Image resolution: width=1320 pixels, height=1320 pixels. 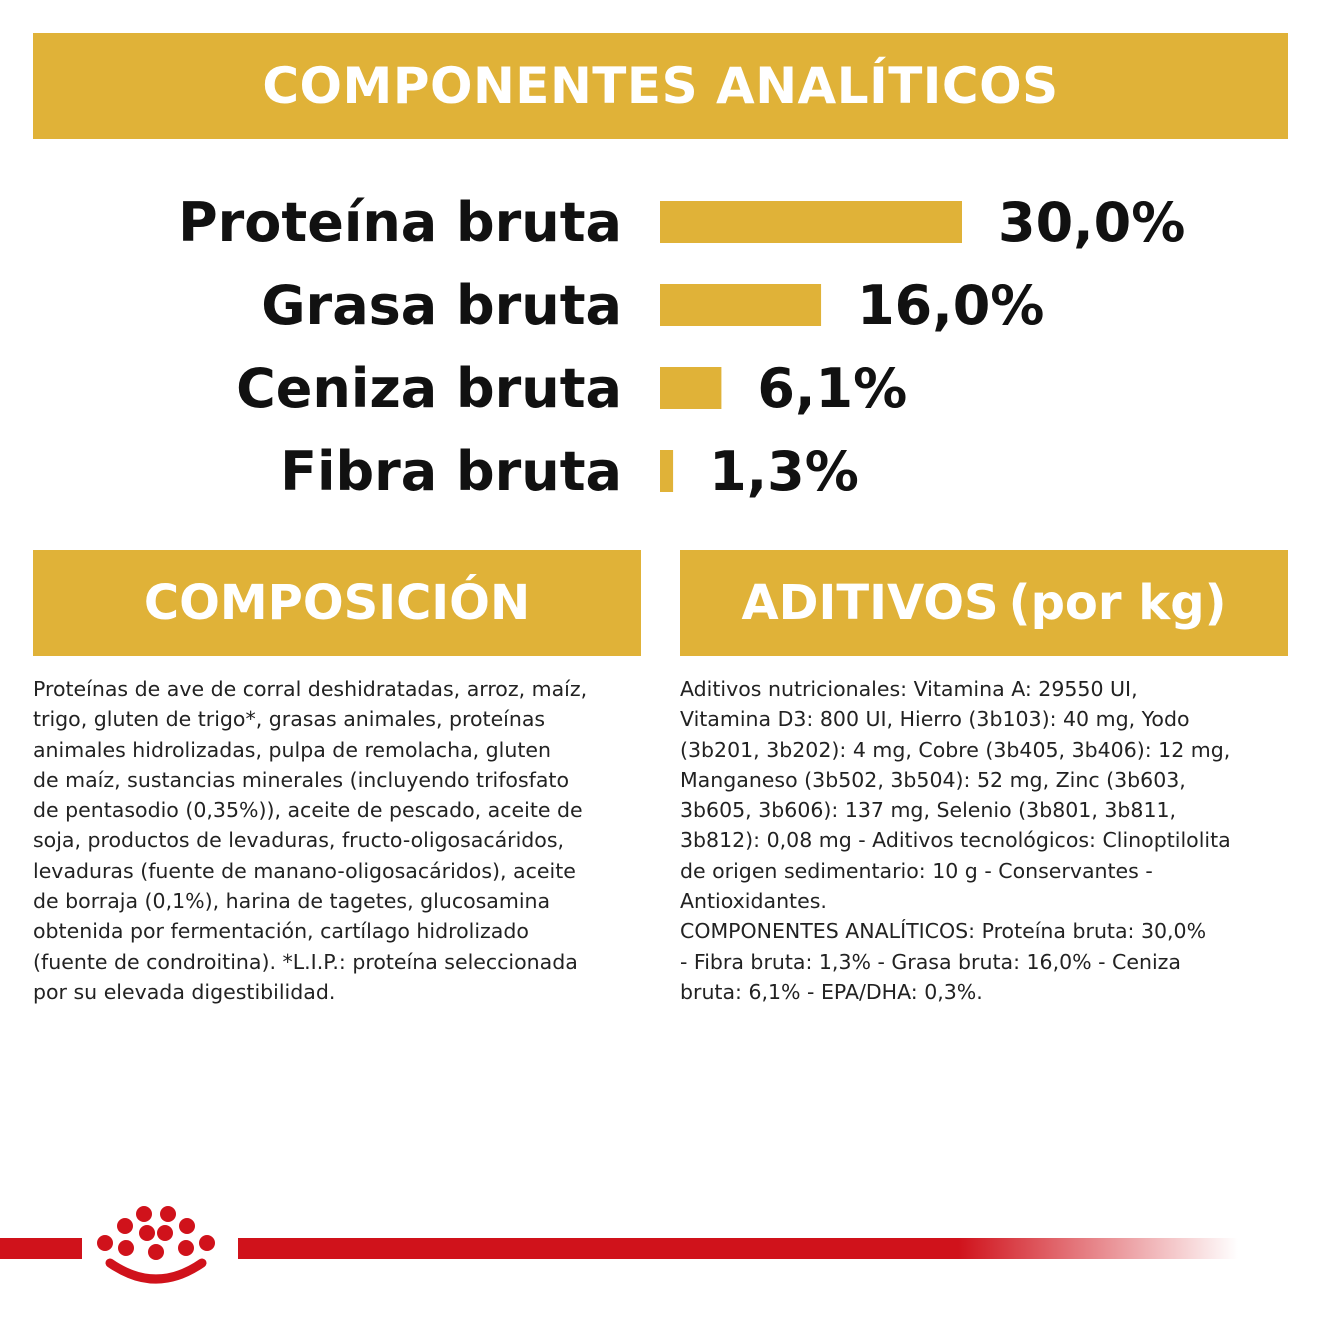 I want to click on bar-value-label: 6,1%, so click(x=832, y=388).